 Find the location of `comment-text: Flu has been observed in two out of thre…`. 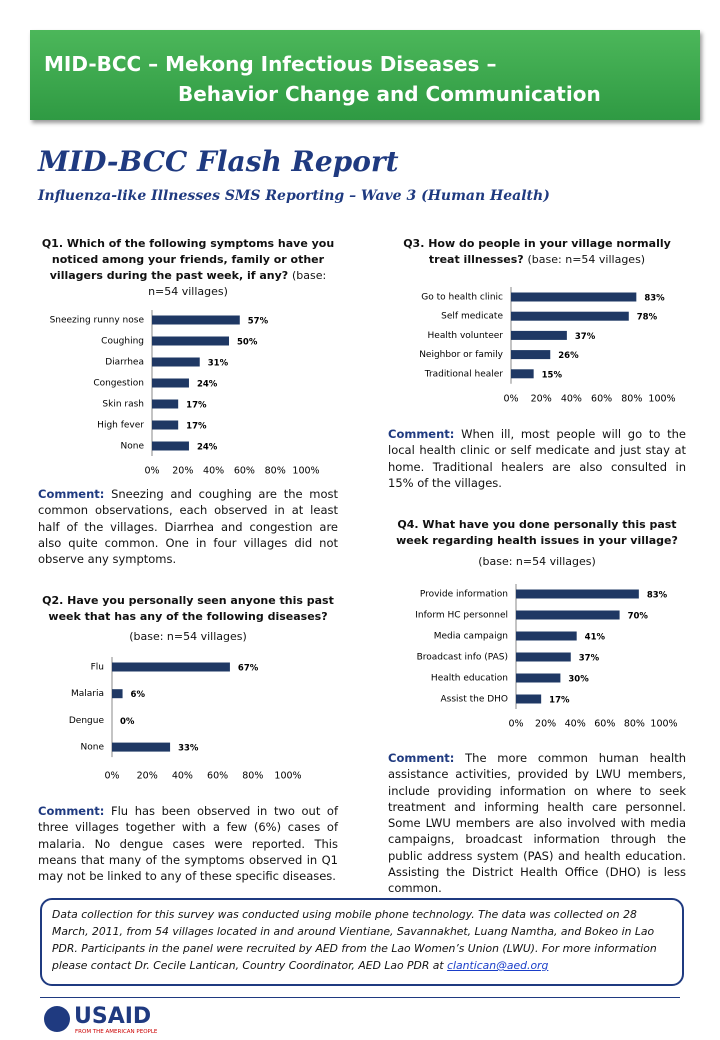

comment-text: Flu has been observed in two out of thre… is located at coordinates (188, 844).